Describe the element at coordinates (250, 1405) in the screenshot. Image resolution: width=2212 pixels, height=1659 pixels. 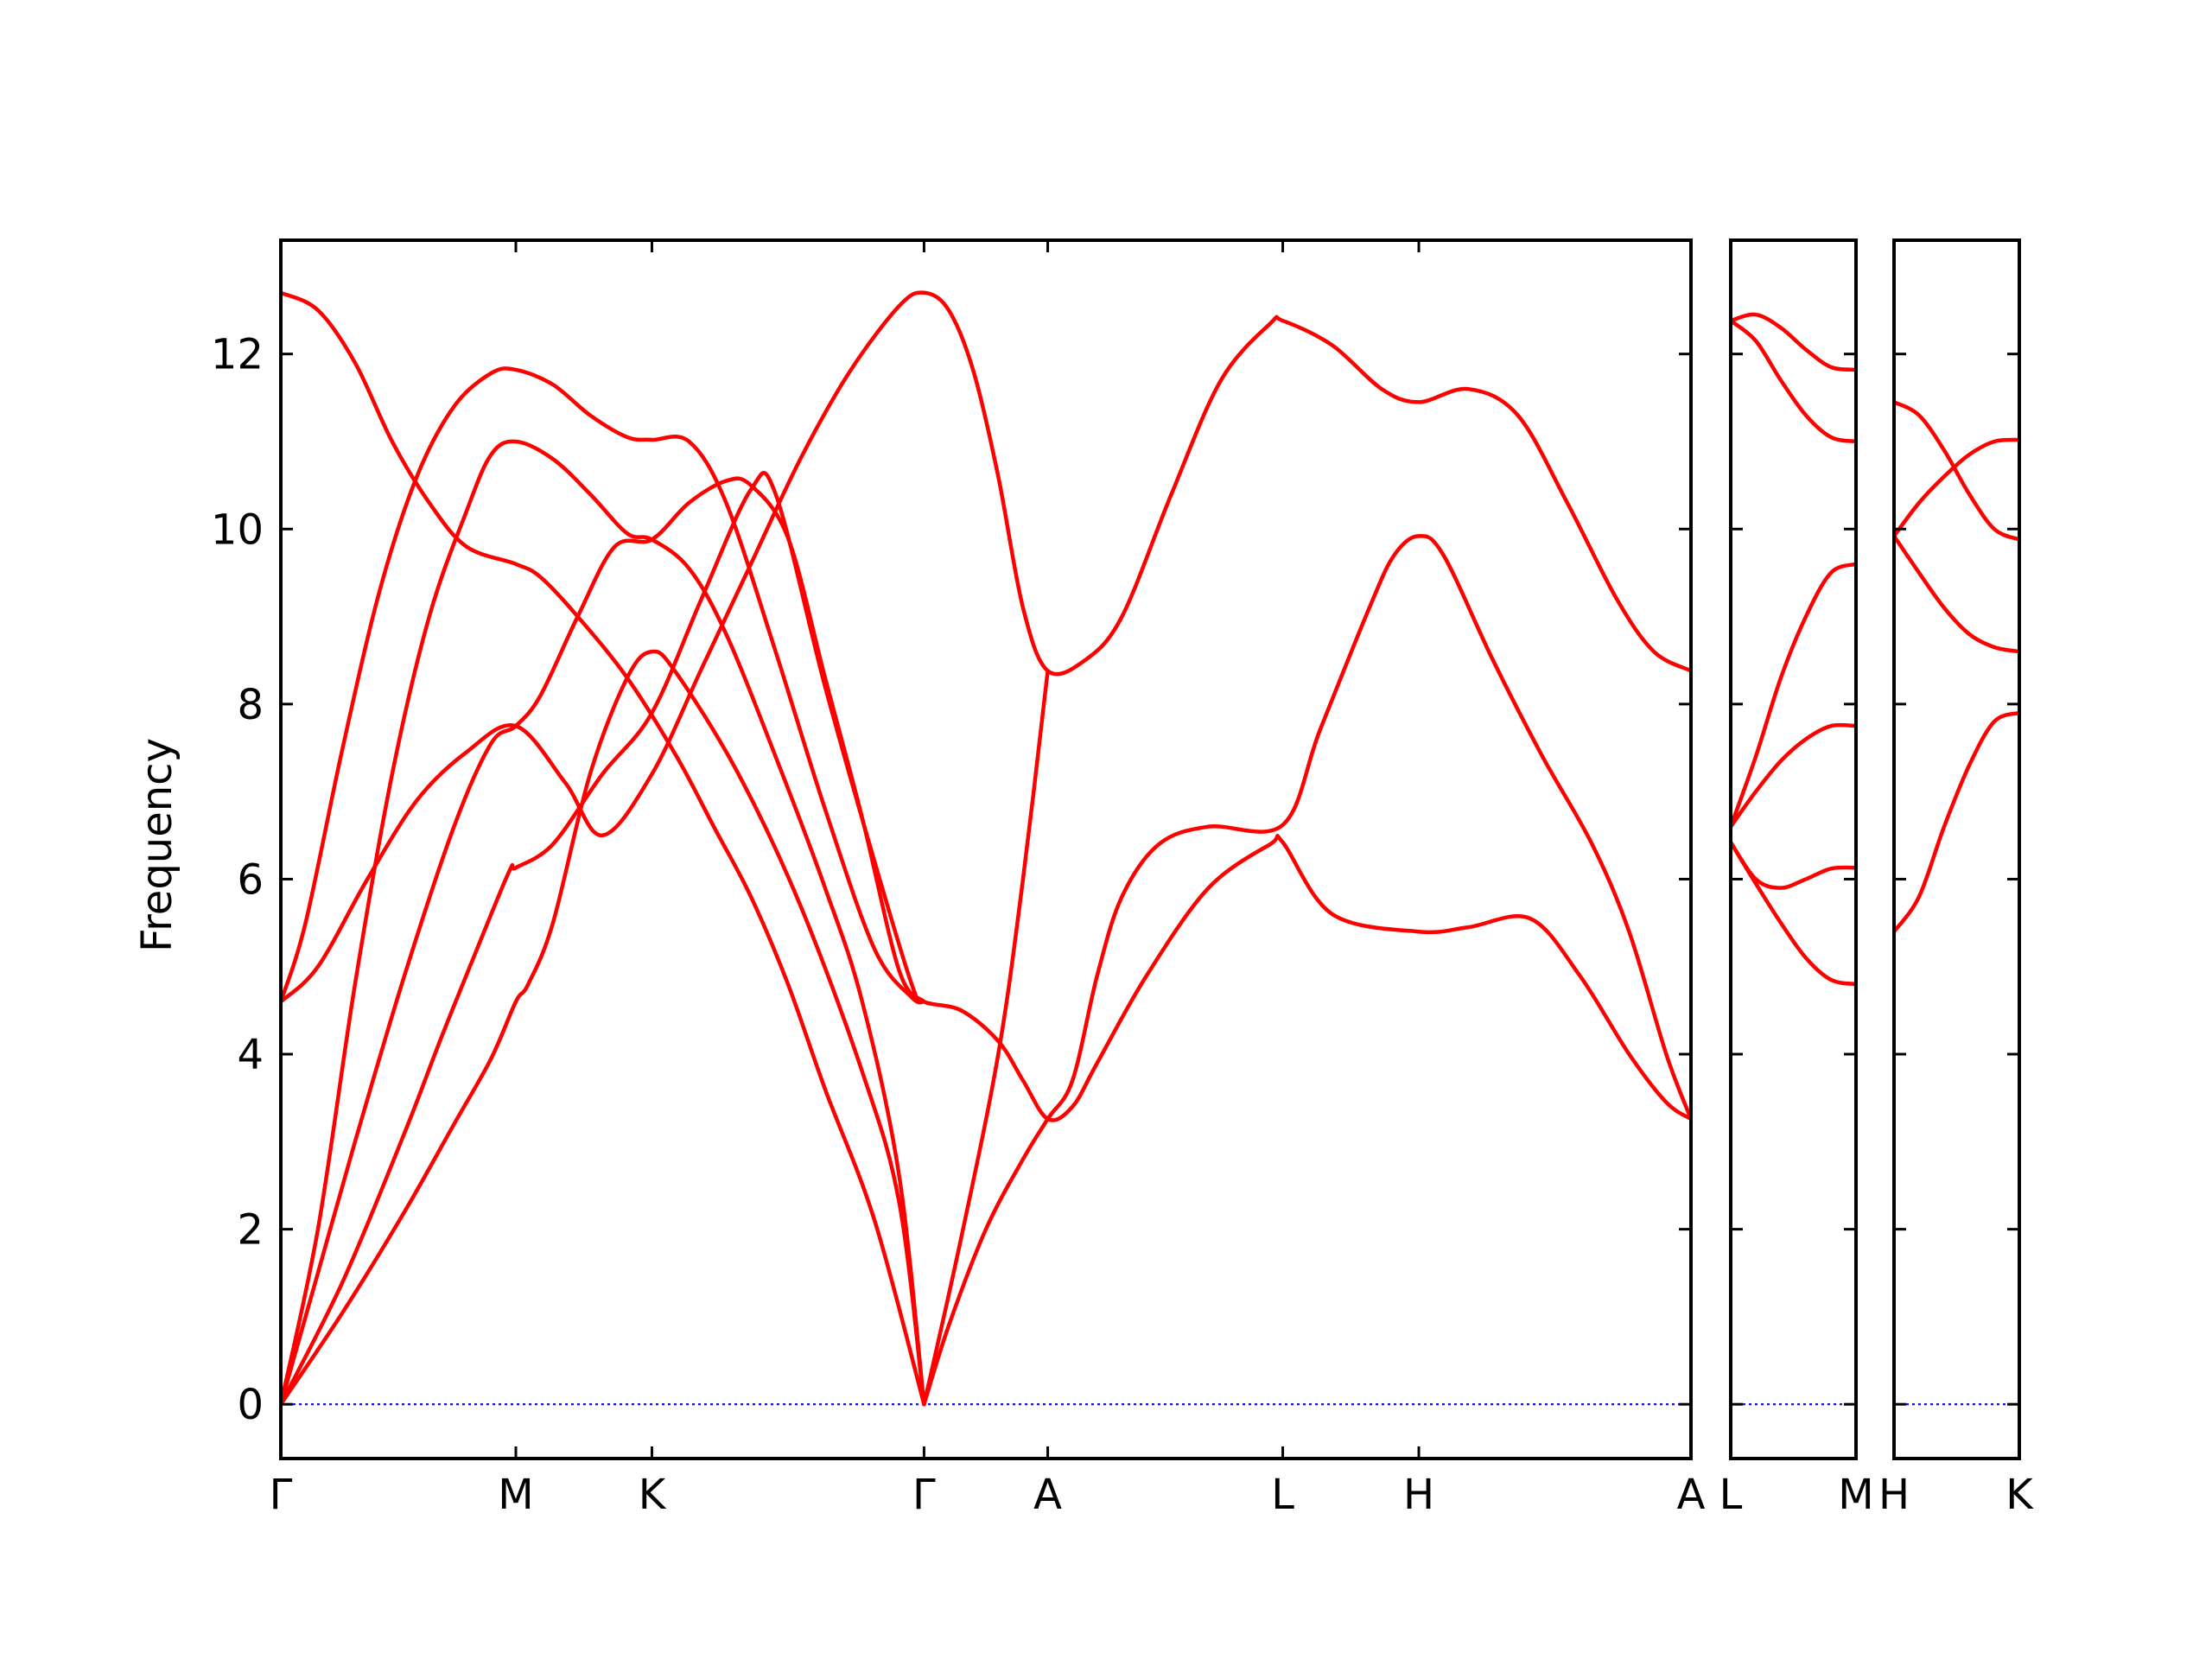
I see `y-tick-label: 0` at that location.